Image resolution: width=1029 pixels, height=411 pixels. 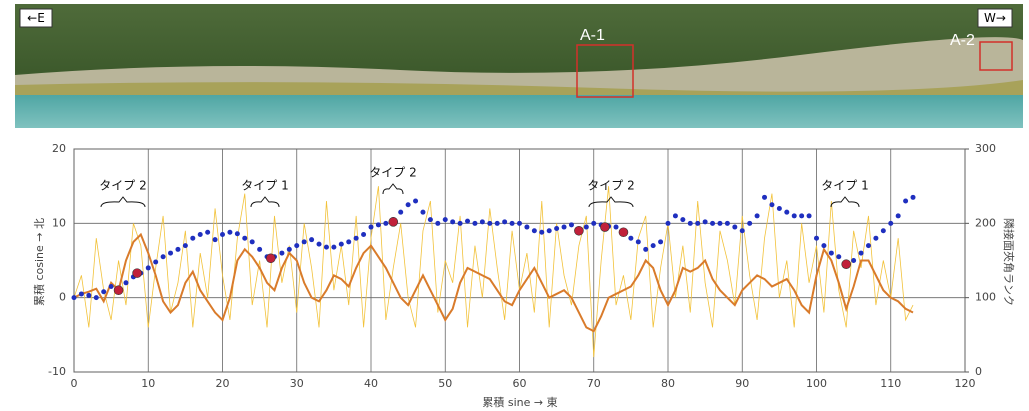 I want to click on x-tick-label: 120, so click(x=965, y=383).